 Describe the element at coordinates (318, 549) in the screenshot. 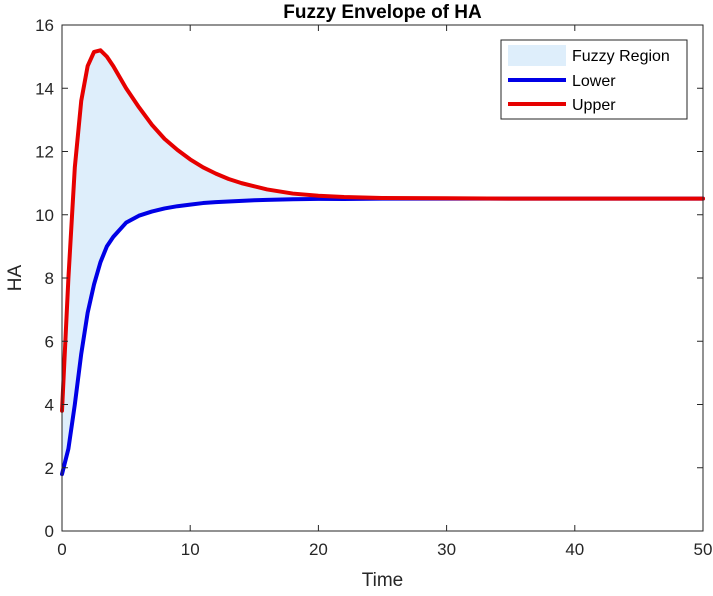

I see `x-tick-label: 20` at that location.